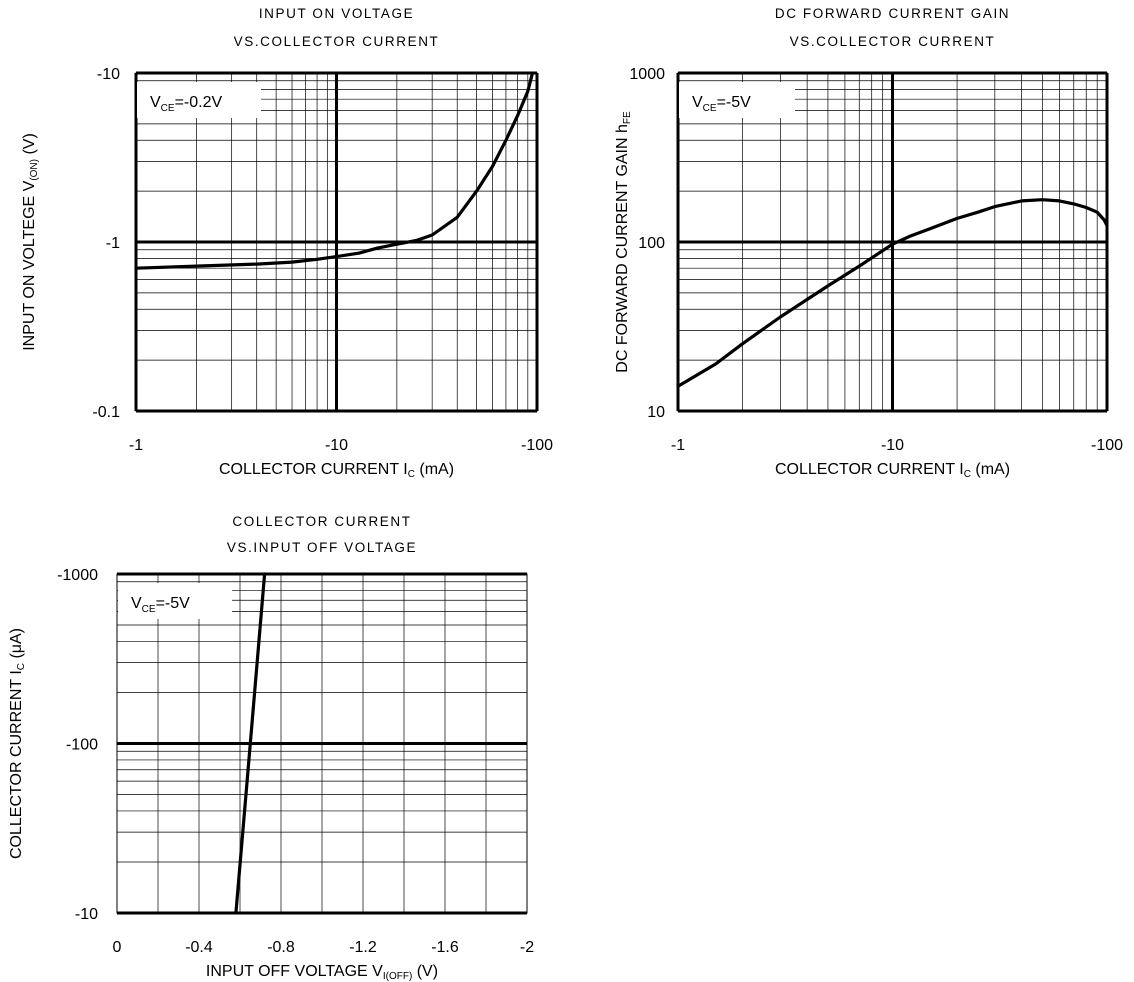 The image size is (1134, 982). I want to click on y-tick-label: -100, so click(82, 745).